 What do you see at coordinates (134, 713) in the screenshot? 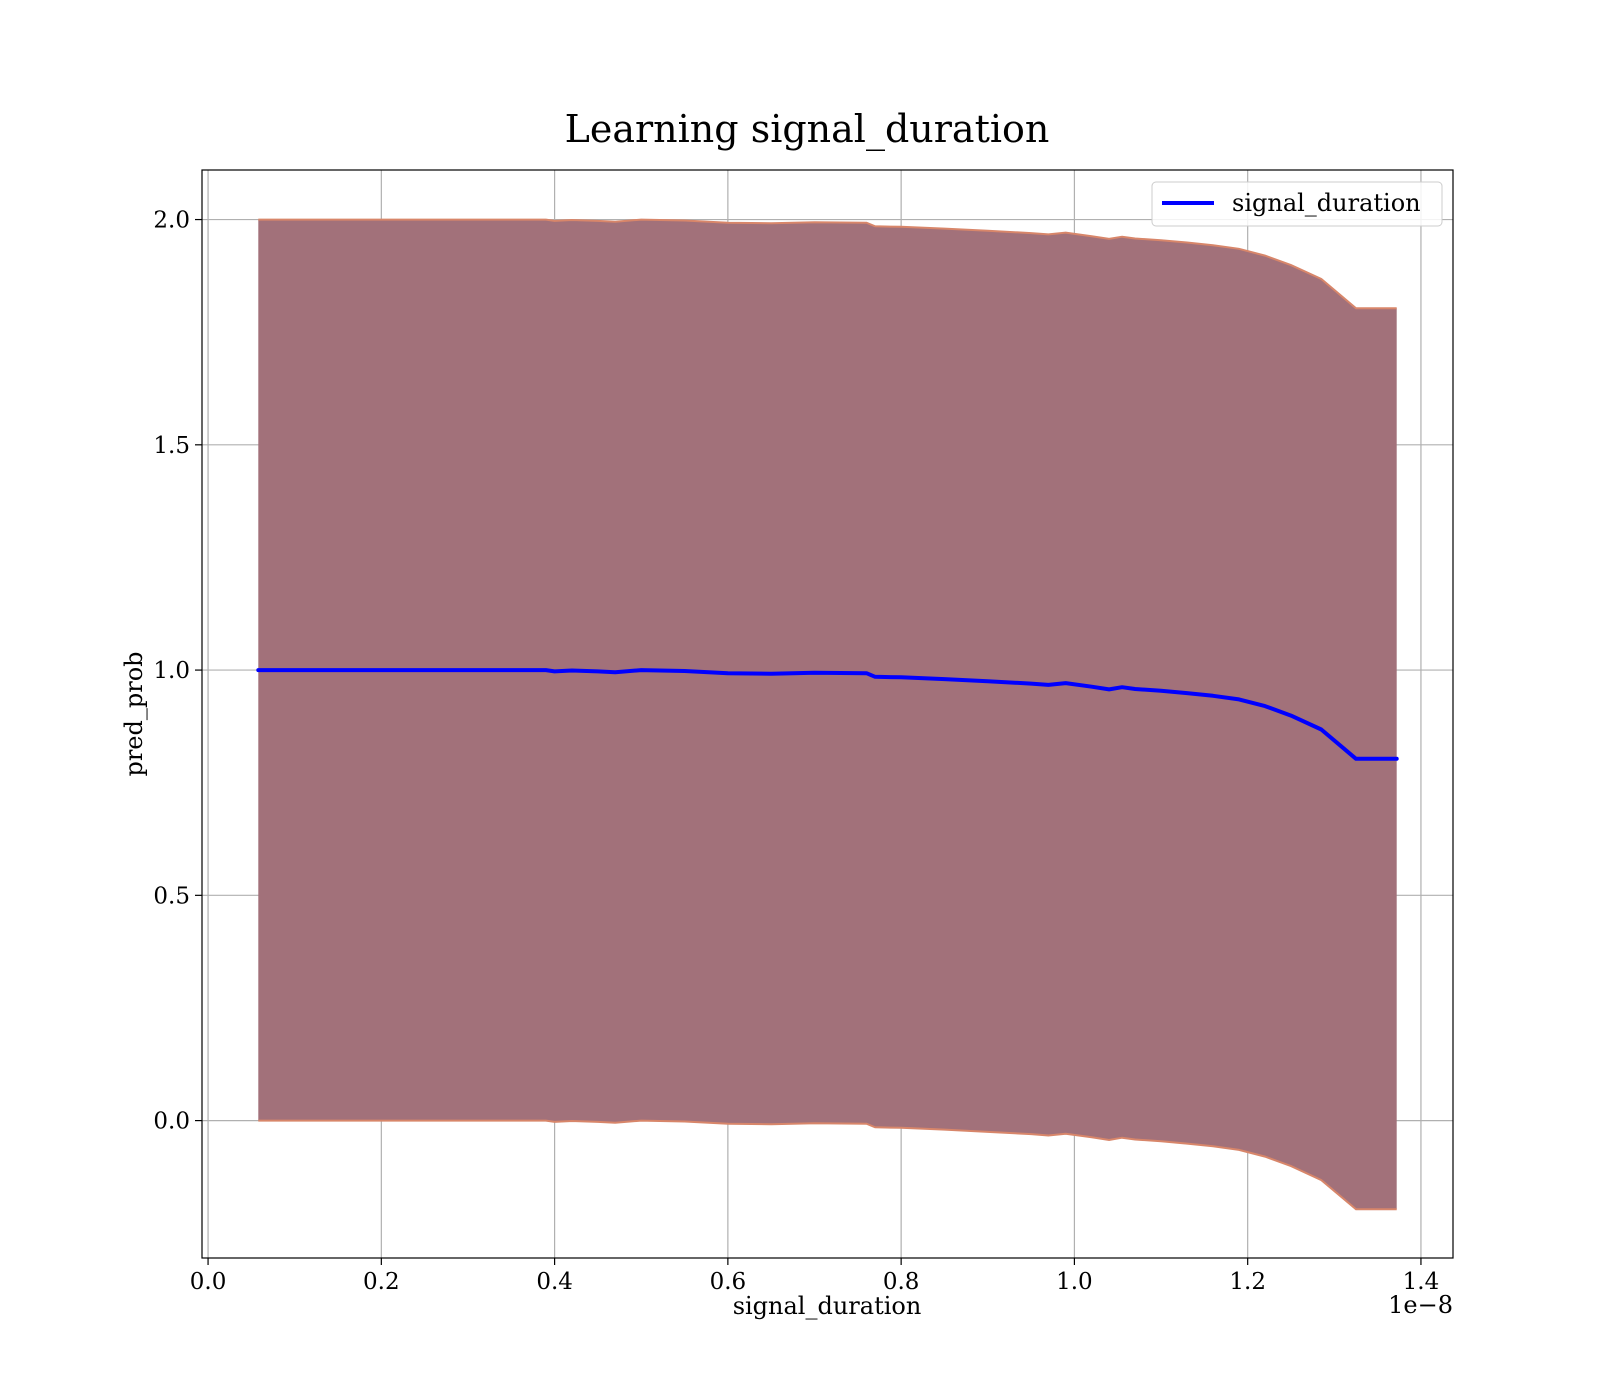
I see `y-axis-label: pred_prob` at bounding box center [134, 713].